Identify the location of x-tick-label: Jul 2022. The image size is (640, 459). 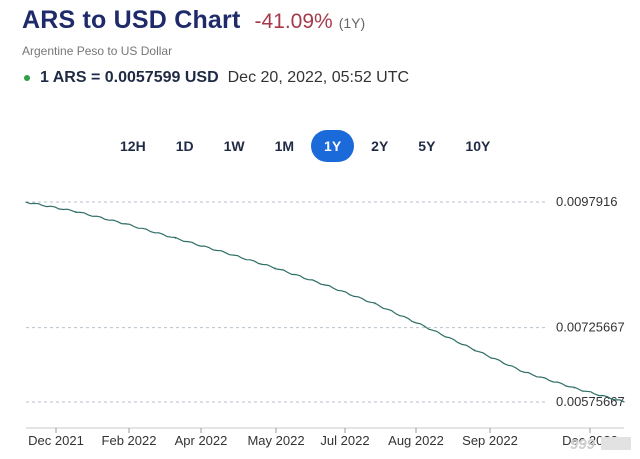
(344, 440).